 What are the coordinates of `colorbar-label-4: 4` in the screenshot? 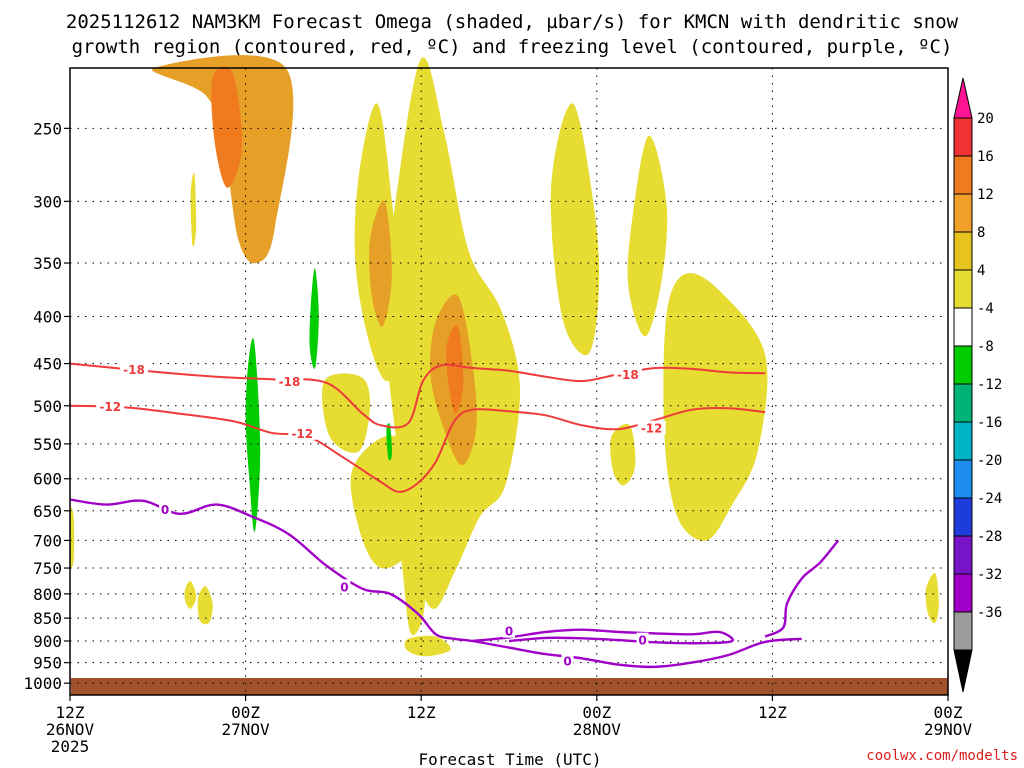 It's located at (981, 271).